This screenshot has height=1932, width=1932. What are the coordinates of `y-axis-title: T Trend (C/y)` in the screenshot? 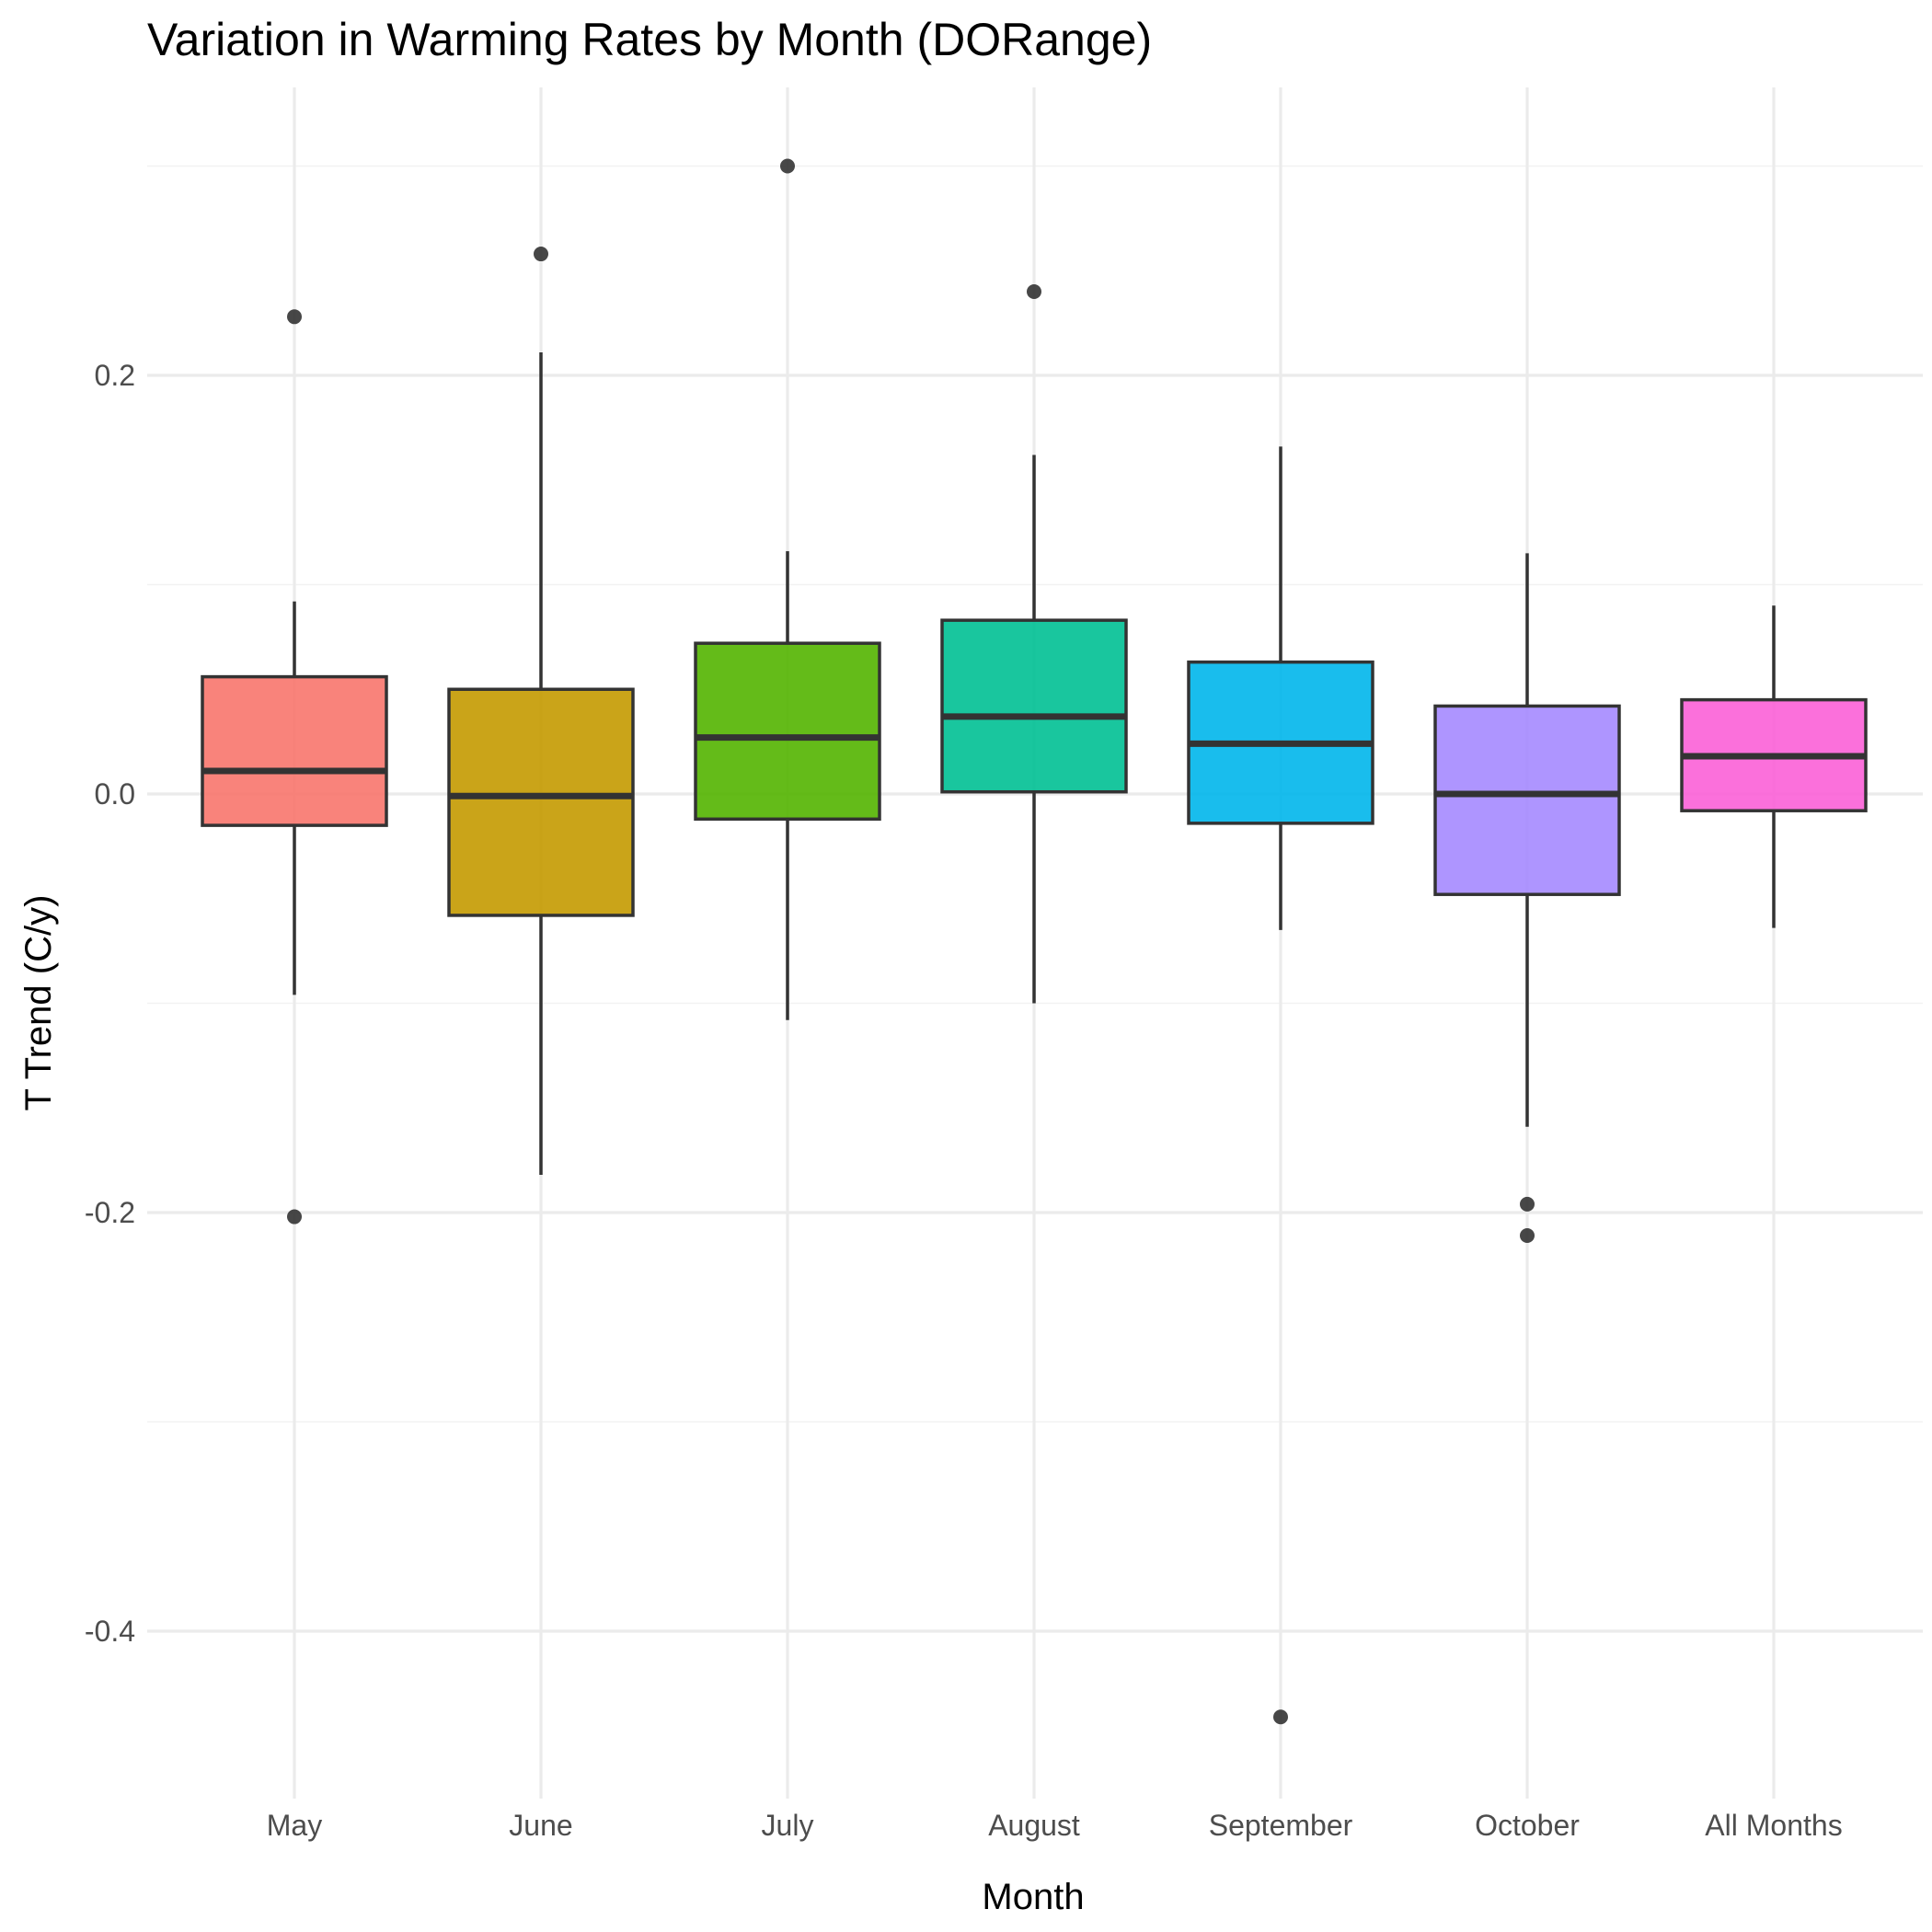 It's located at (38, 1003).